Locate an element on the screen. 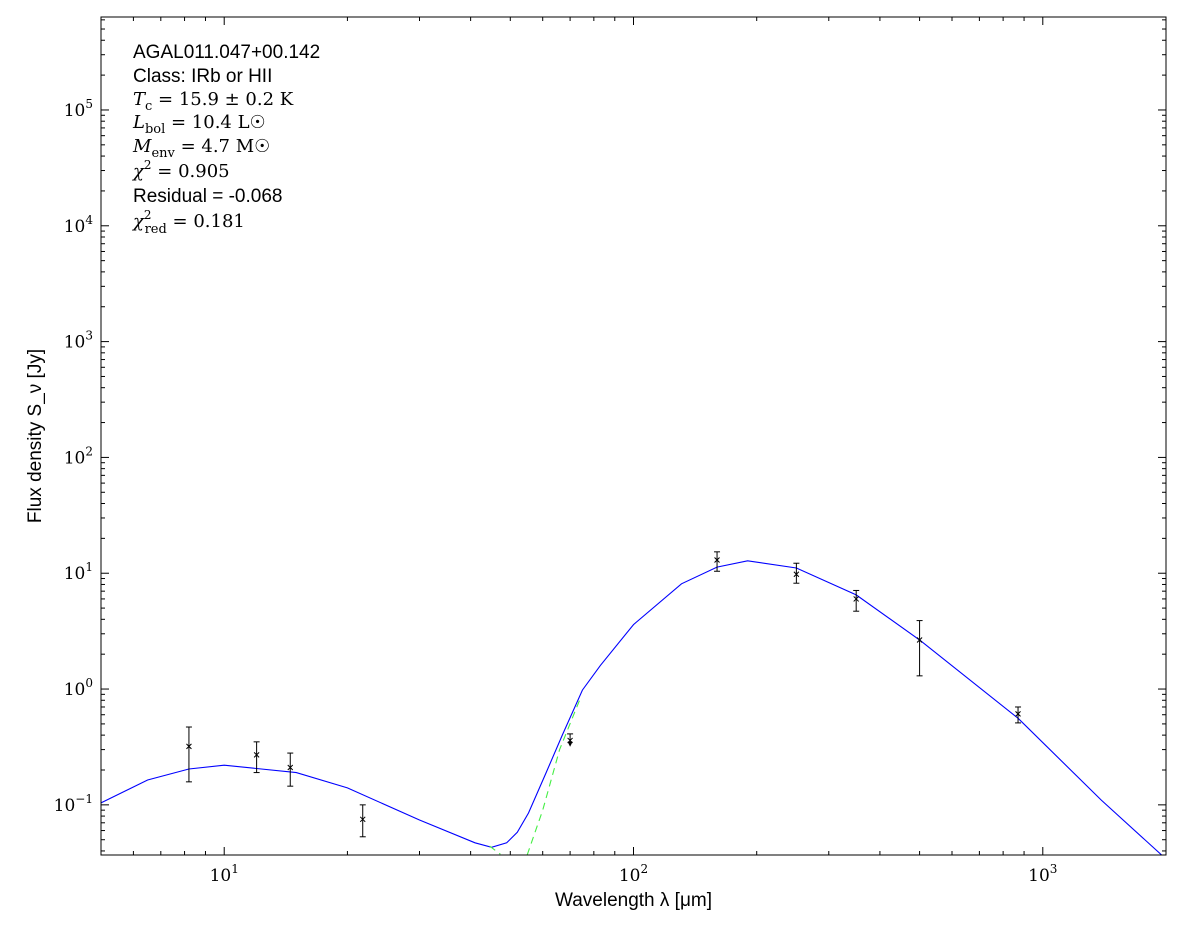 This screenshot has height=933, width=1200. annotation-symbol: M is located at coordinates (142, 146).